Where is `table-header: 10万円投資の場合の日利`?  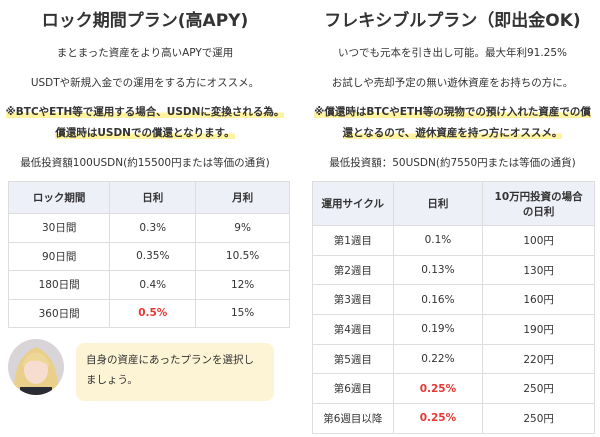
table-header: 10万円投資の場合の日利 is located at coordinates (538, 203).